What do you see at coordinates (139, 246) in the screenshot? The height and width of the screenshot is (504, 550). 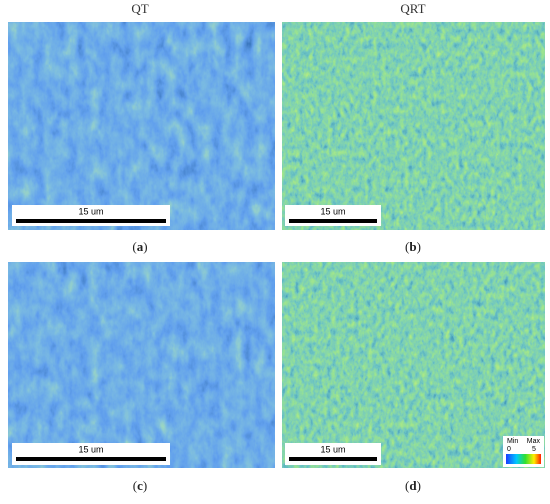 I see `panel-caption: (a)` at bounding box center [139, 246].